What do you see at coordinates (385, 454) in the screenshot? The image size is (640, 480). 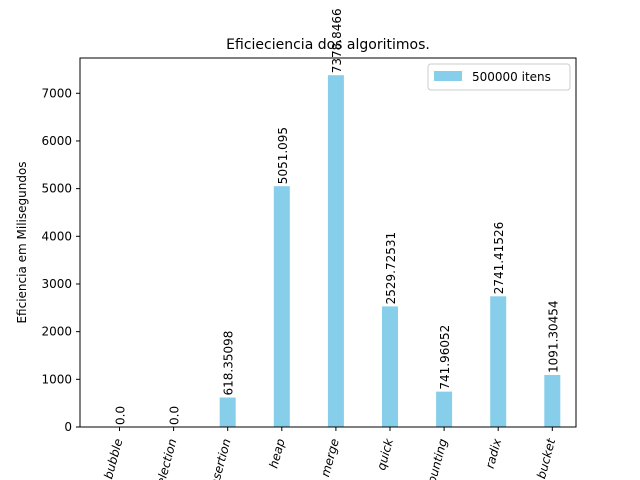 I see `x-tick-label-quick: quick` at bounding box center [385, 454].